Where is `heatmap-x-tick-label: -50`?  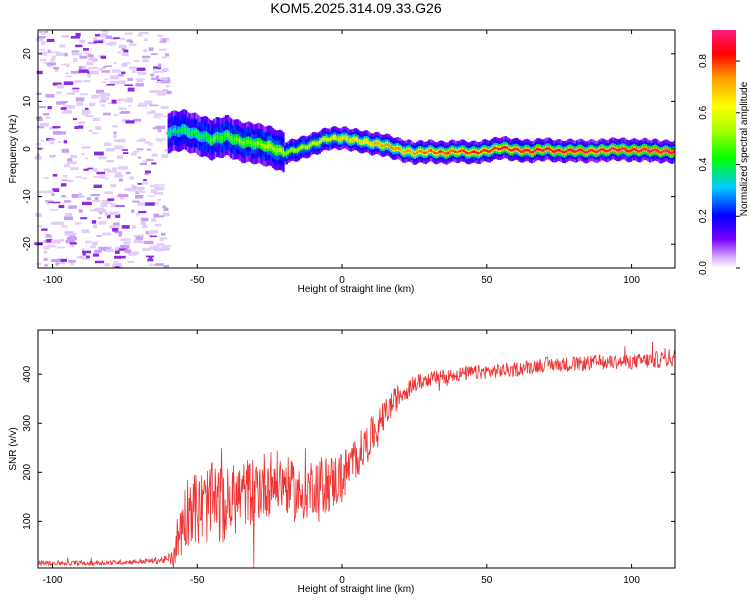 heatmap-x-tick-label: -50 is located at coordinates (197, 280).